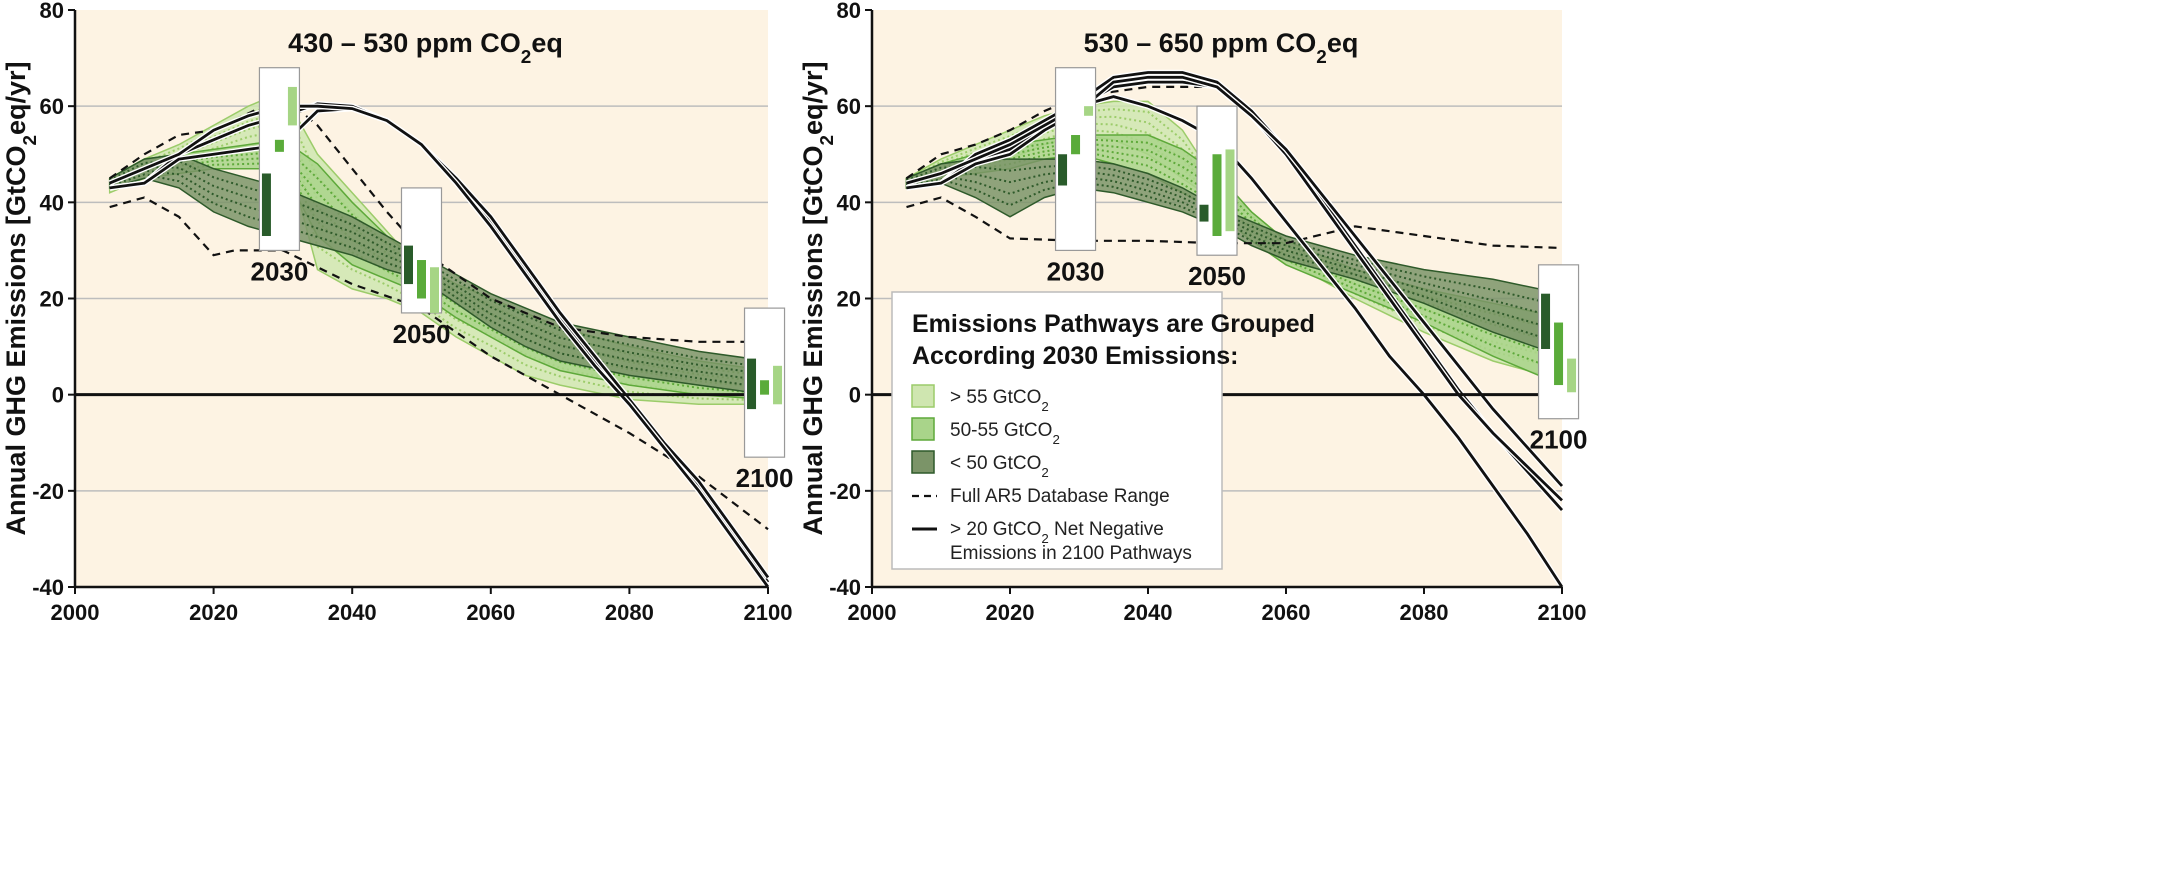 This screenshot has width=2168, height=870. Describe the element at coordinates (1057, 532) in the screenshot. I see `legend-item-label: > 20 GtCO2 Net Negative` at that location.